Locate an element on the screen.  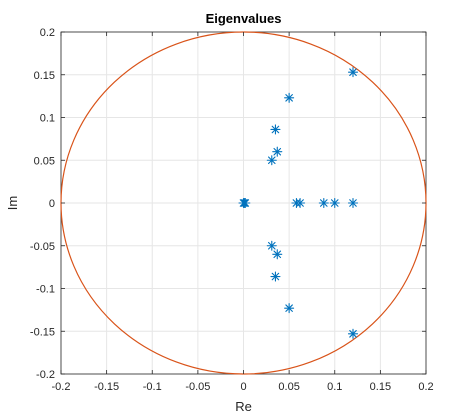
y-tick-label: 0.15 is located at coordinates (44, 76).